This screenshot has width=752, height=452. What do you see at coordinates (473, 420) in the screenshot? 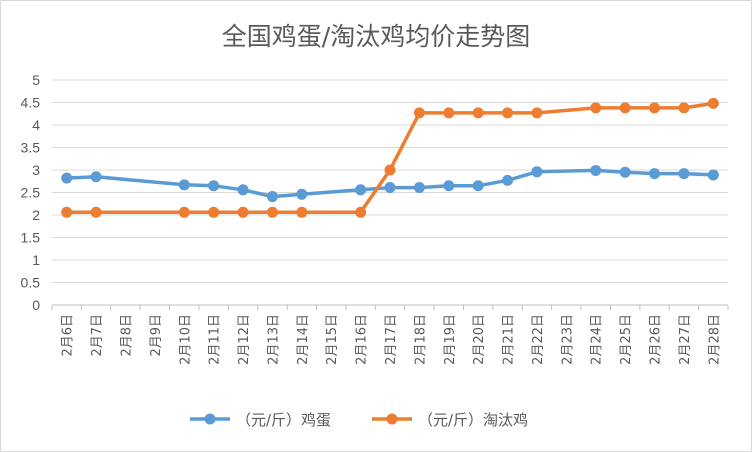
I see `legend-label-1: （元/斤）淘汰鸡` at bounding box center [473, 420].